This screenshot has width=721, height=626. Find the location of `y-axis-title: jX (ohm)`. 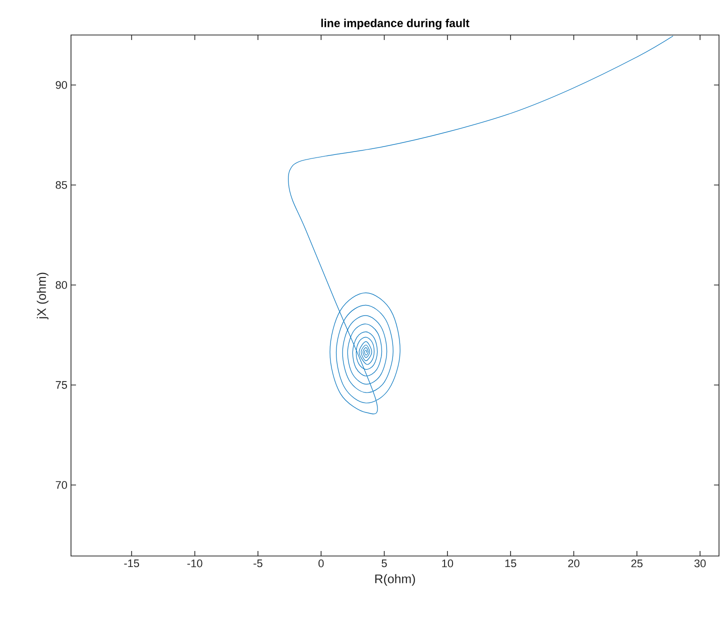

y-axis-title: jX (ohm) is located at coordinates (42, 296).